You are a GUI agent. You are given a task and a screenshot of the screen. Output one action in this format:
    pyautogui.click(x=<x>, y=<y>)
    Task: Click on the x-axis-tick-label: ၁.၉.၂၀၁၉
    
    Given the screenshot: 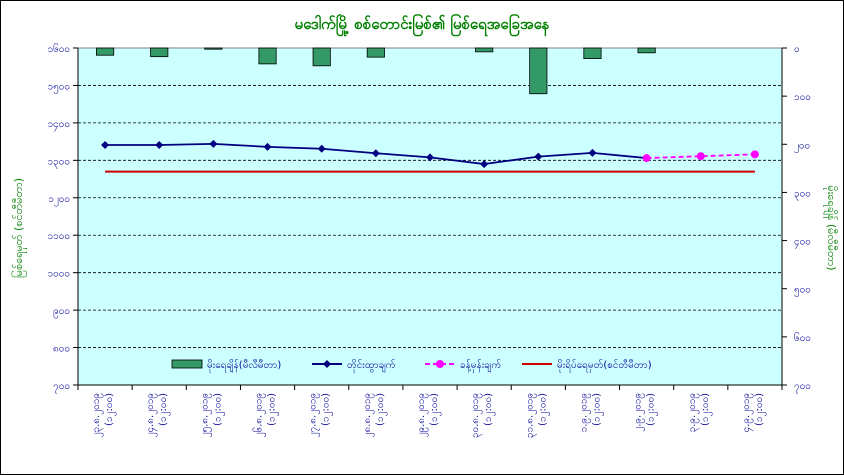 What is the action you would take?
    pyautogui.click(x=584, y=412)
    